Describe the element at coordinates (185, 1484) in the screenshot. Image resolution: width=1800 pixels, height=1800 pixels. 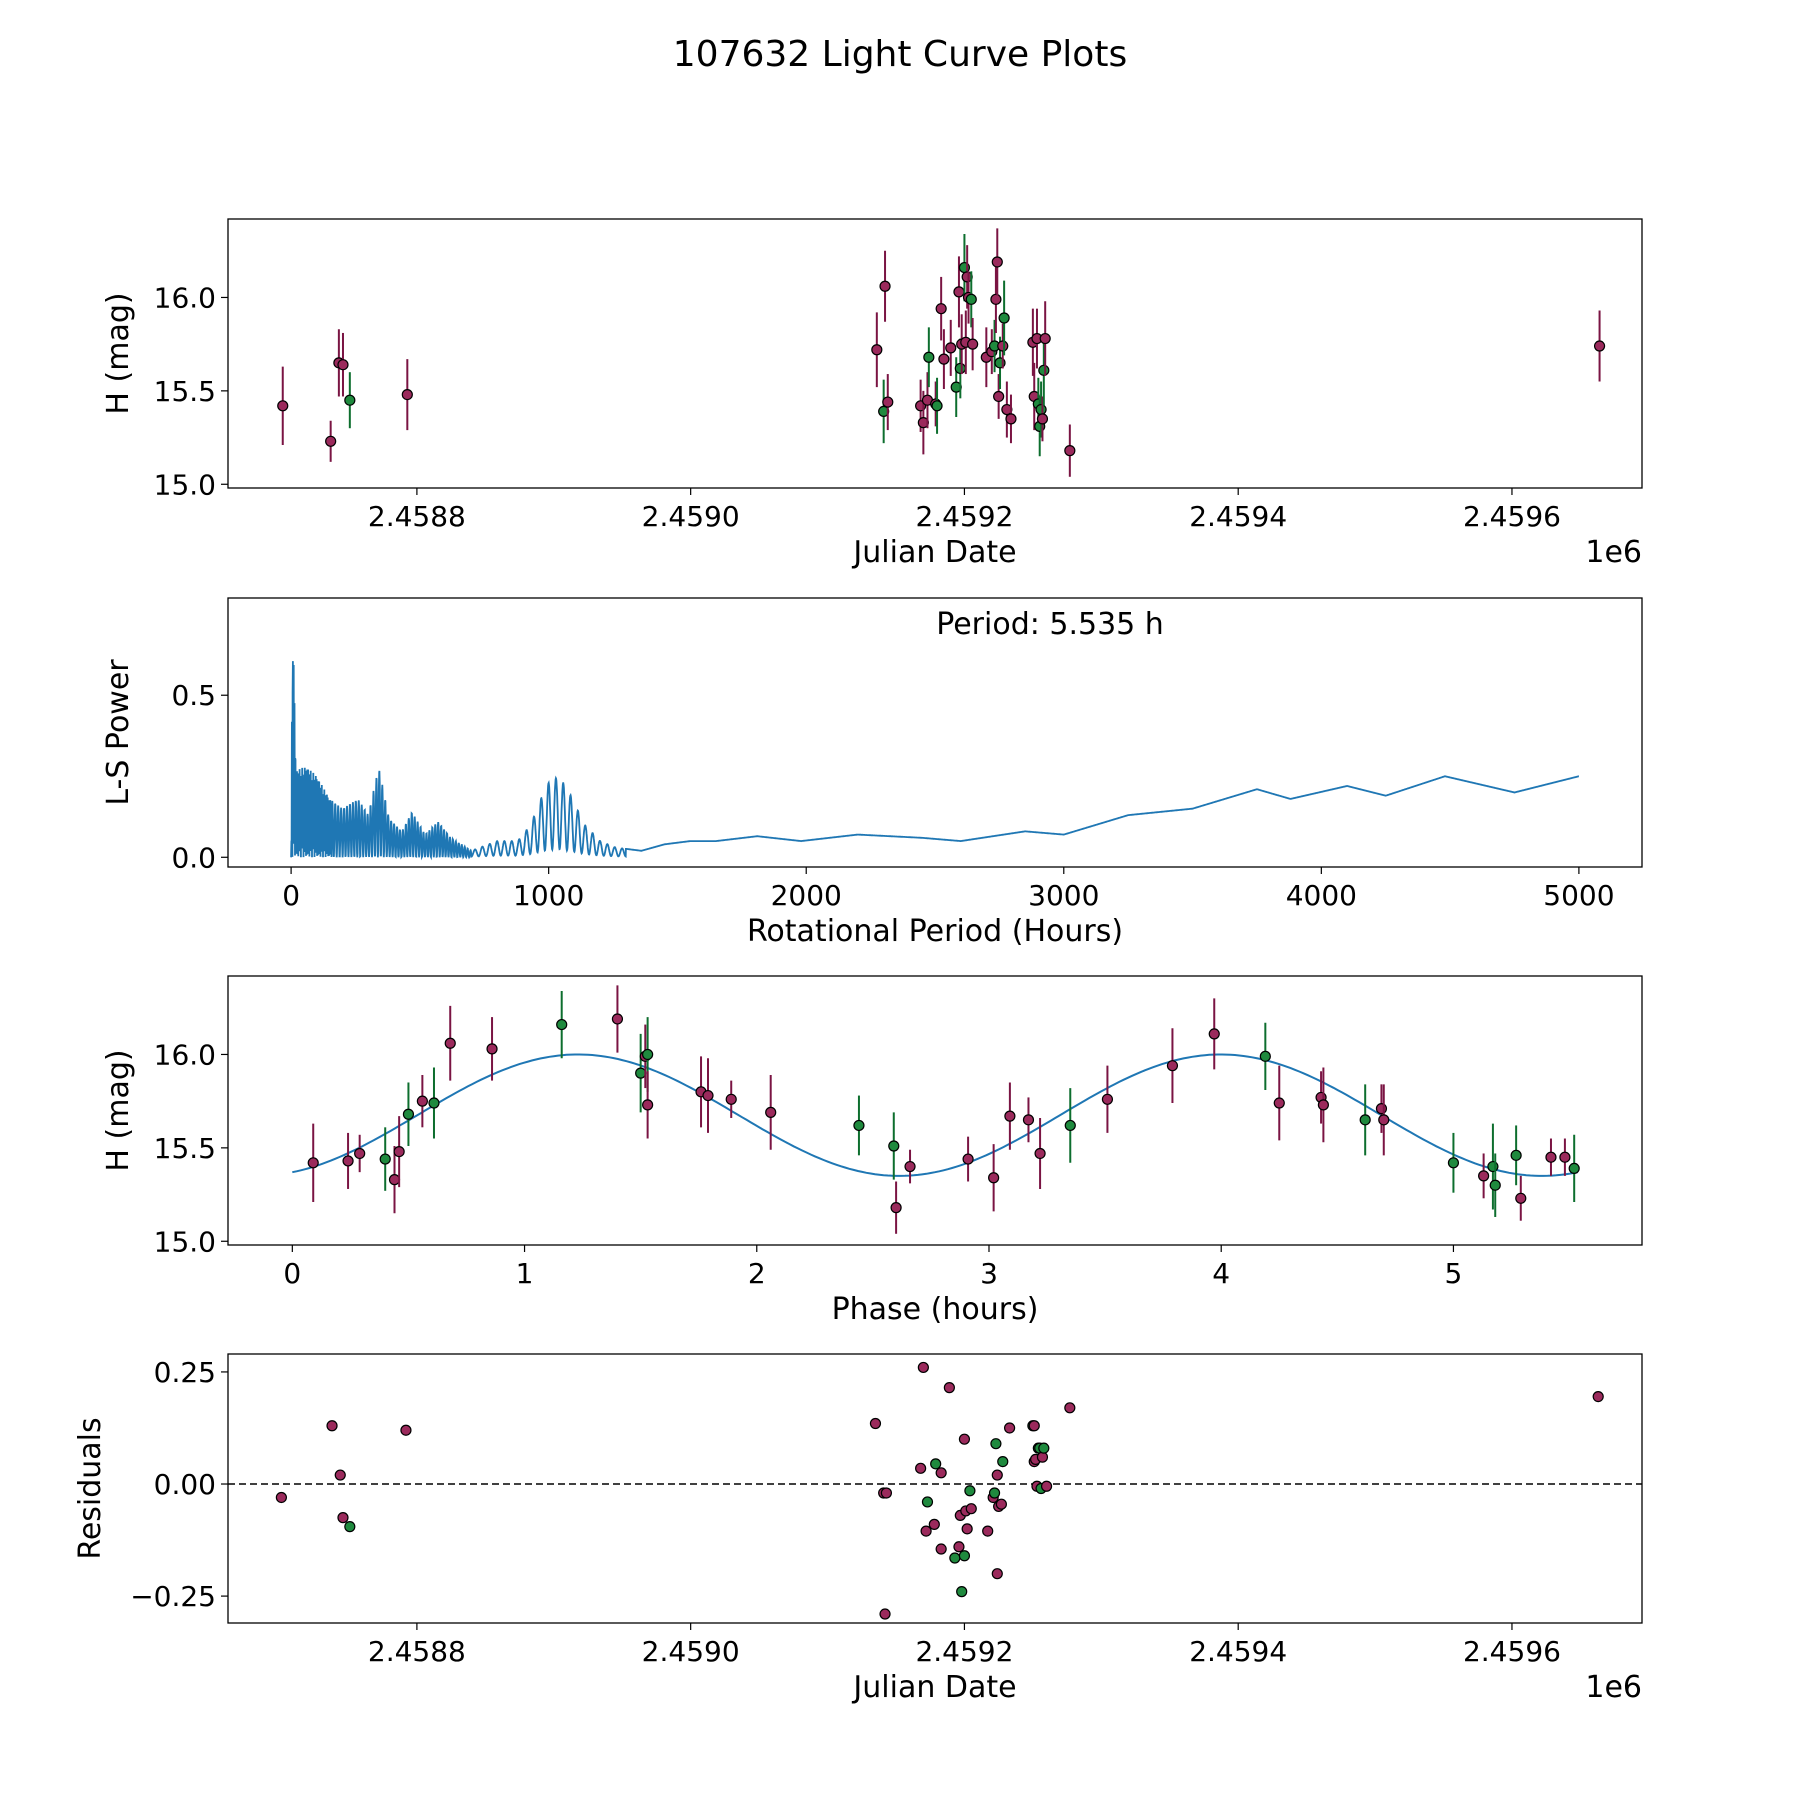
I see `y-tick-label: 0.00` at that location.